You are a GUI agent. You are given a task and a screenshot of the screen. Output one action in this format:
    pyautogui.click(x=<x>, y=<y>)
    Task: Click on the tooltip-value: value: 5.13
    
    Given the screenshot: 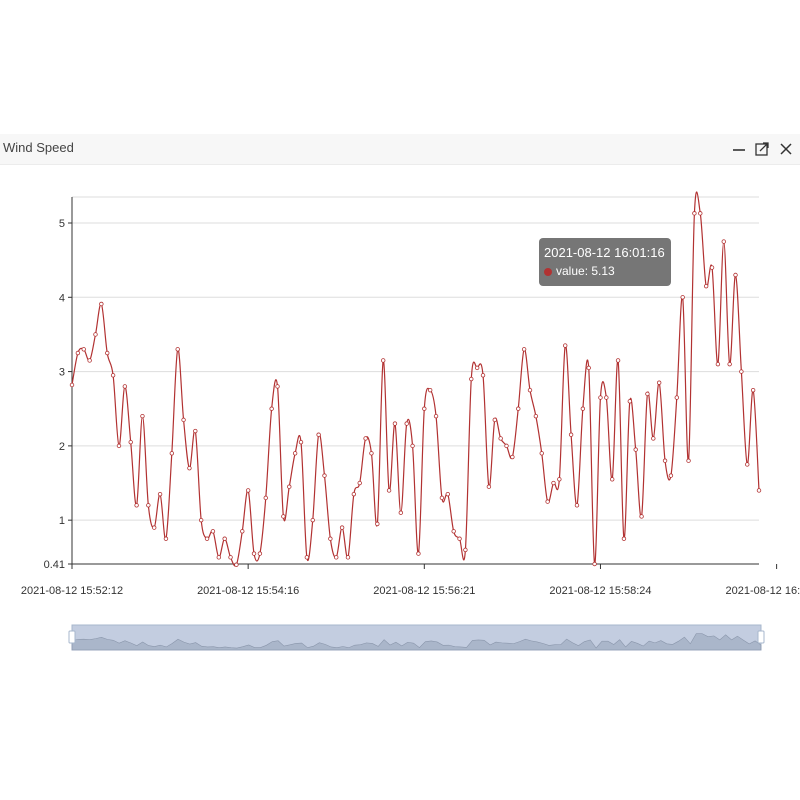 What is the action you would take?
    pyautogui.click(x=585, y=271)
    